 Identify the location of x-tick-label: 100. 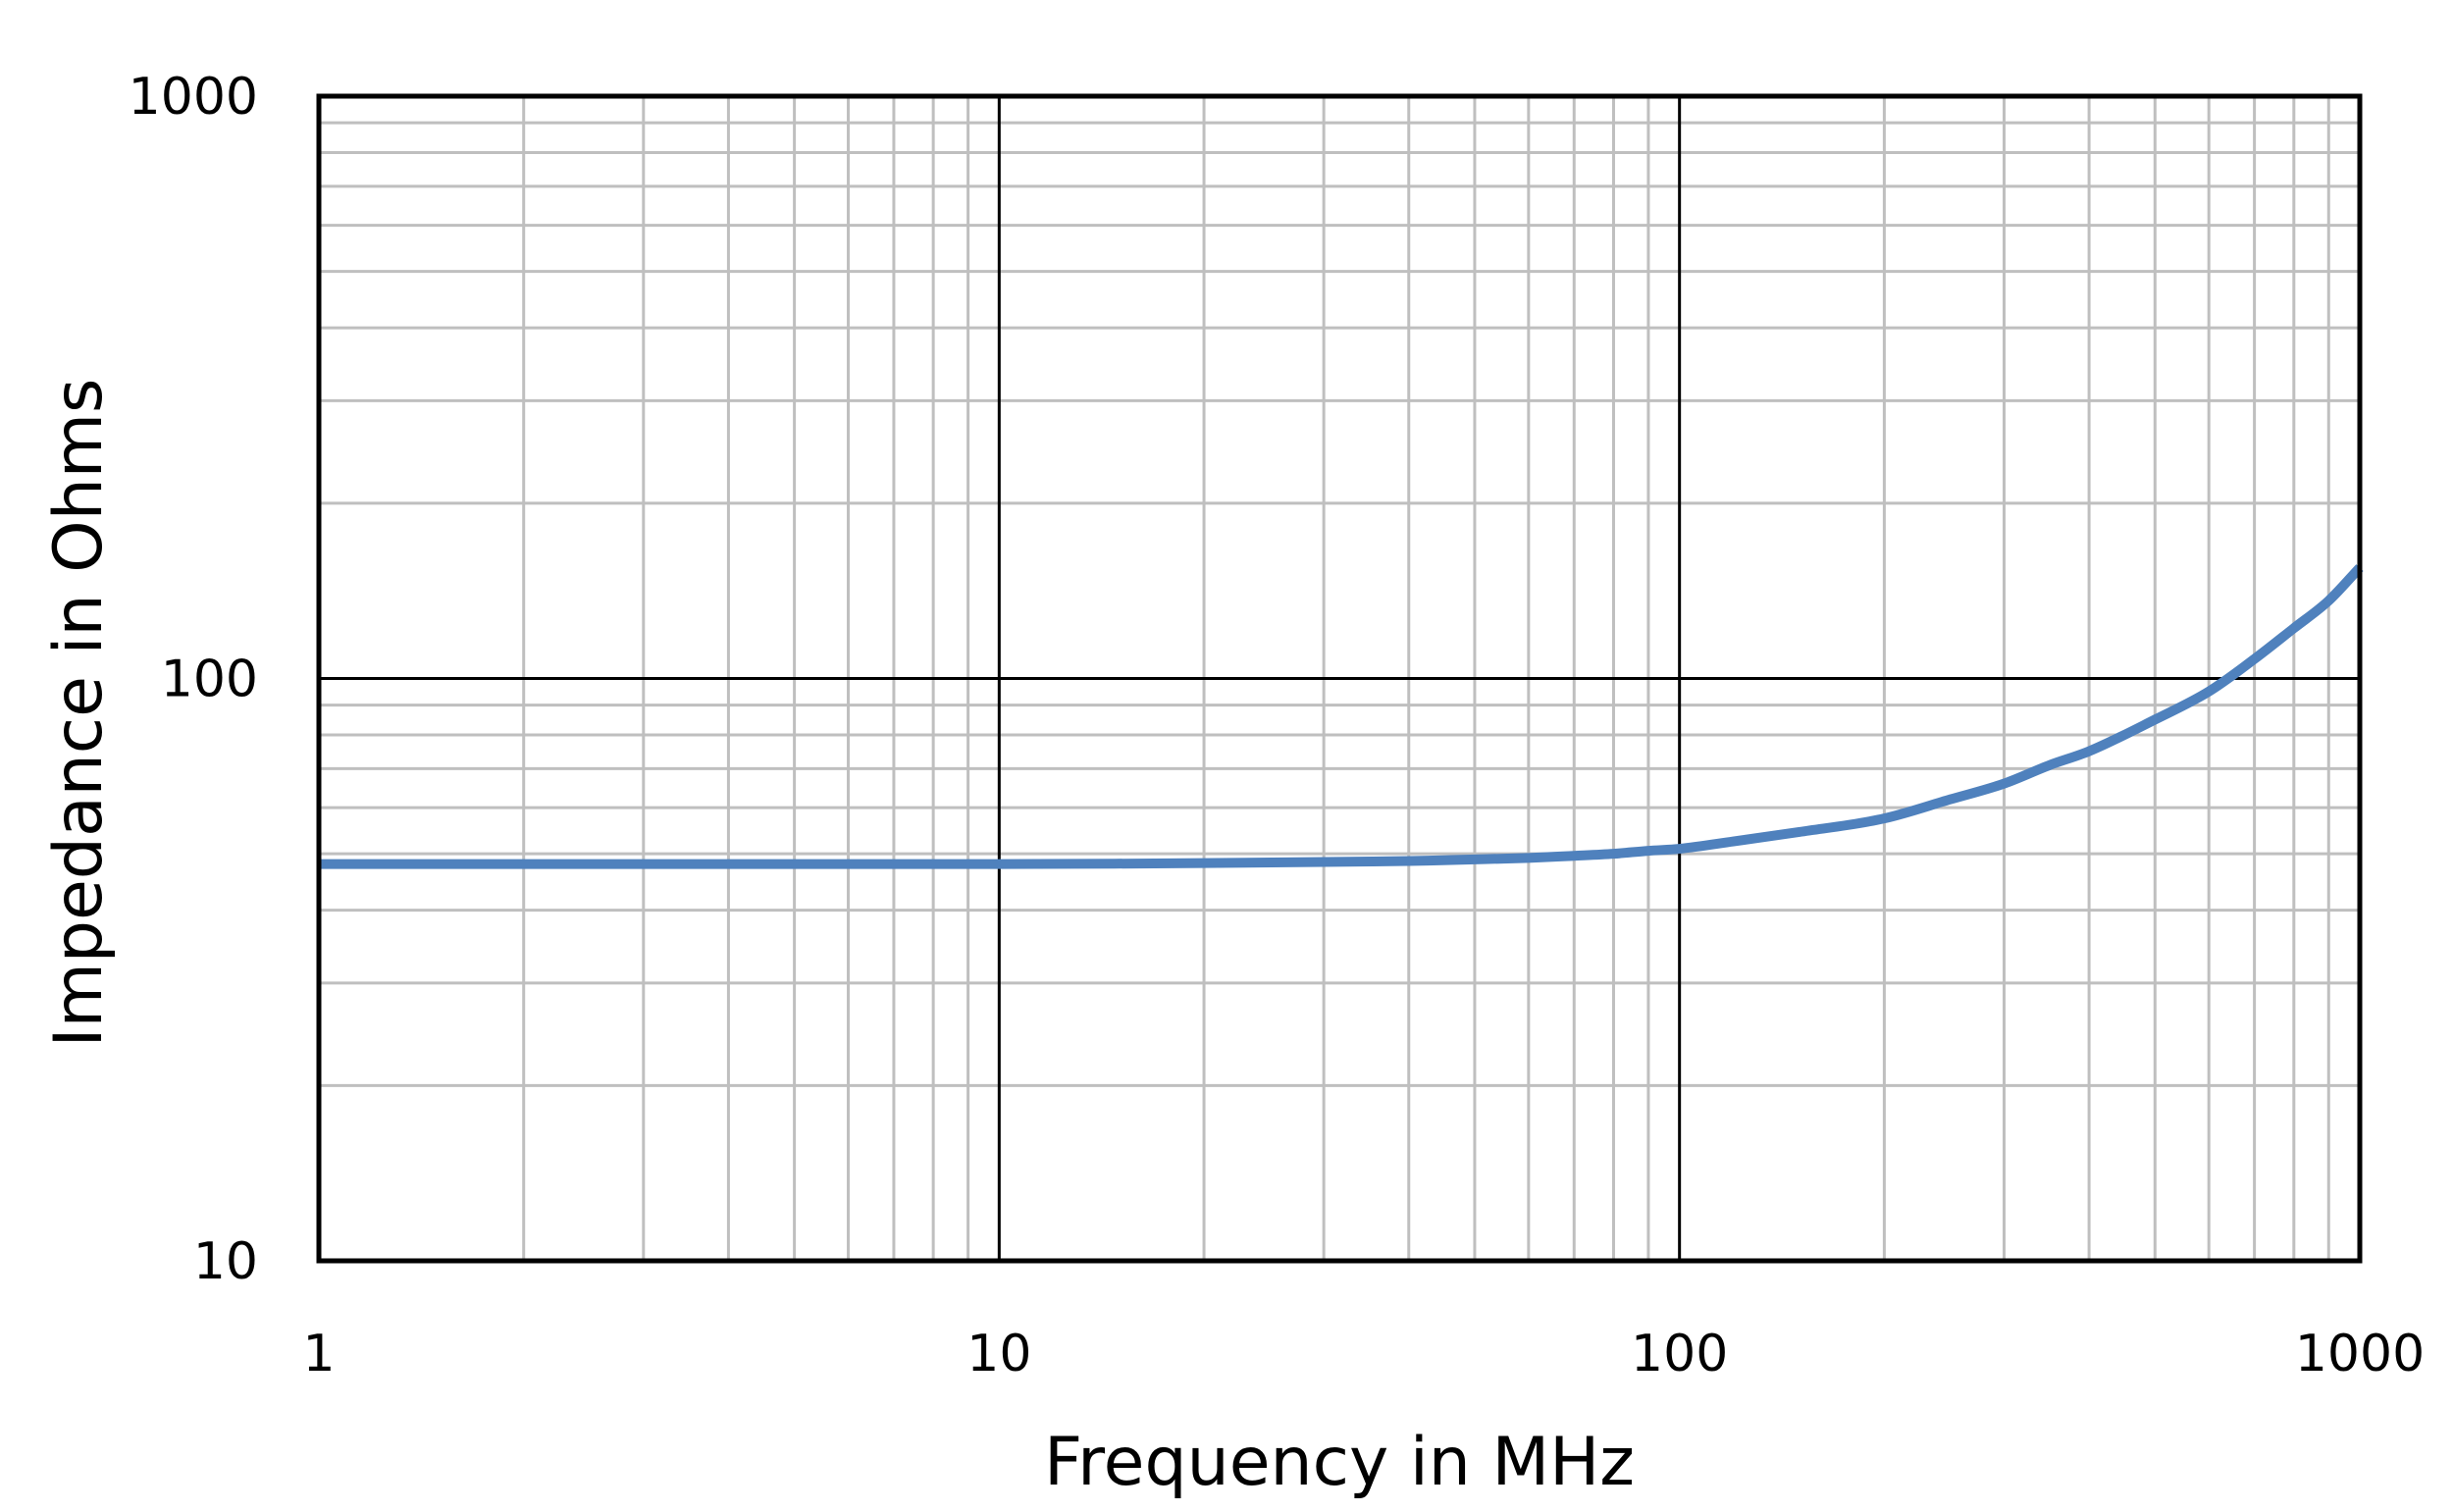
(1679, 1354).